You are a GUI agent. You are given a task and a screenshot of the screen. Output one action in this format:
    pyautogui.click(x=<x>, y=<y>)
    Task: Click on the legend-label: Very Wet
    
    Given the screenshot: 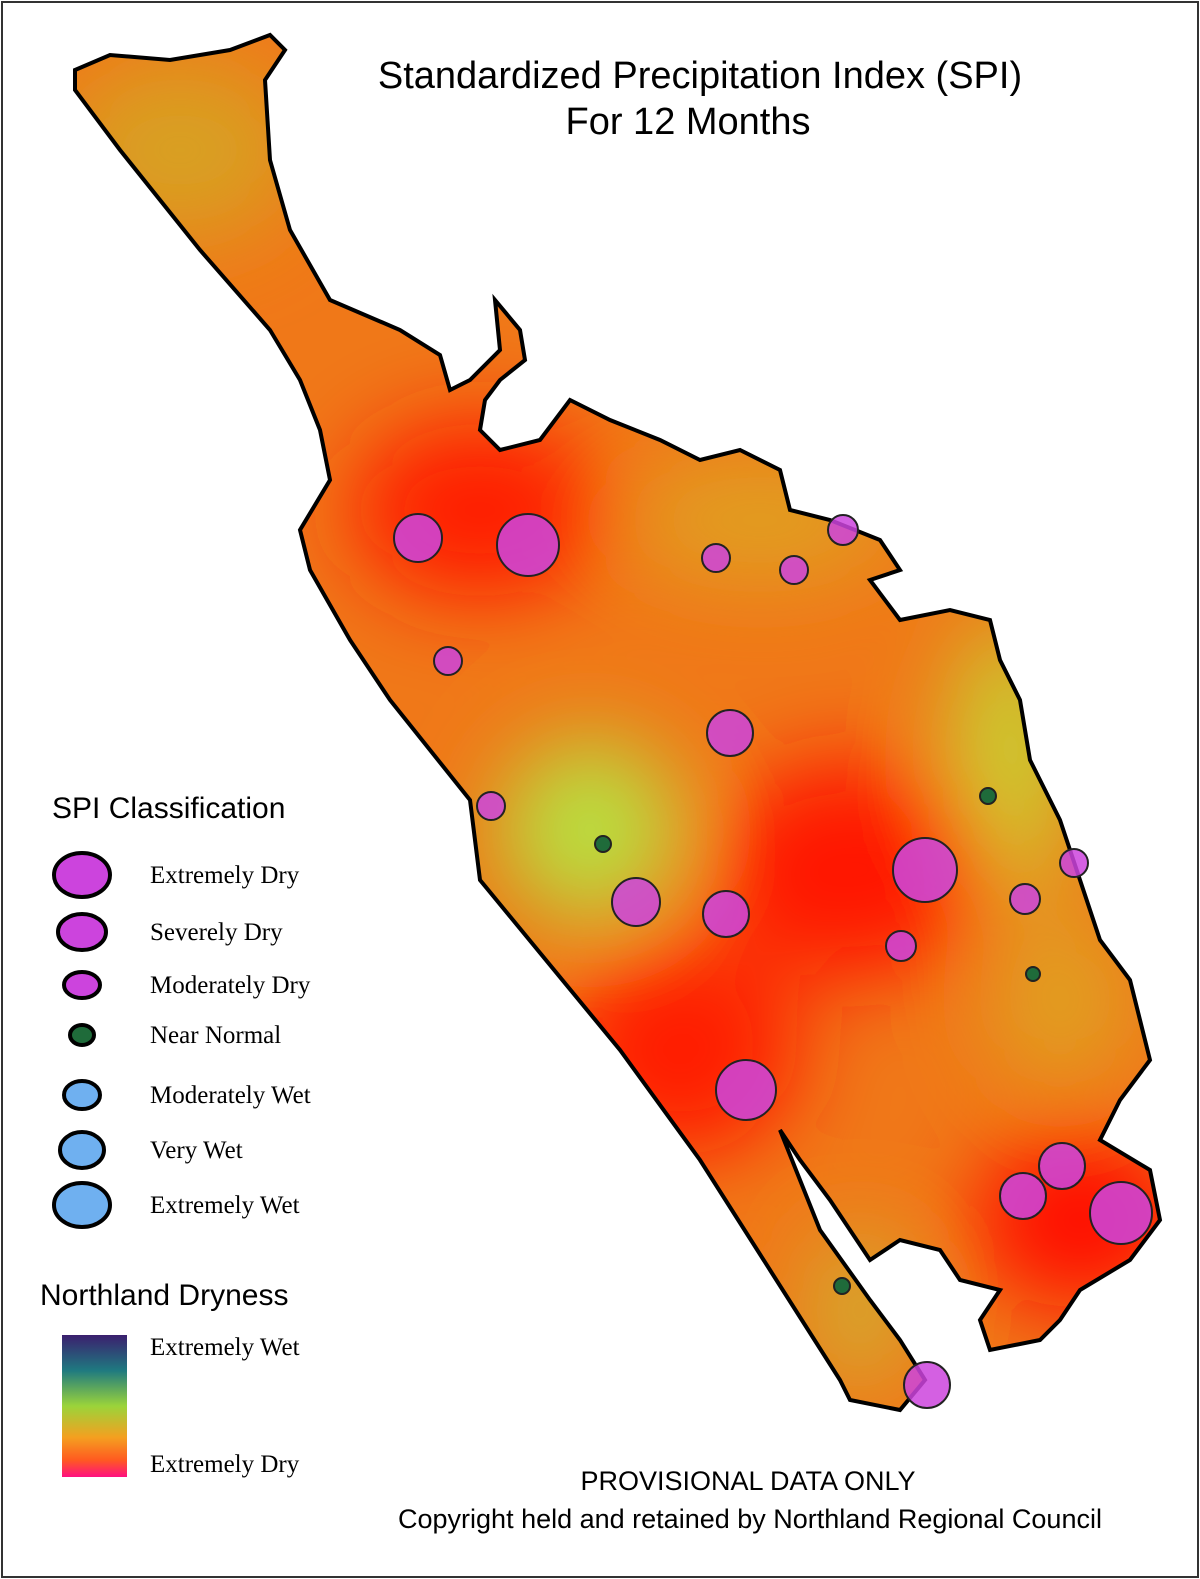 What is the action you would take?
    pyautogui.click(x=196, y=1150)
    